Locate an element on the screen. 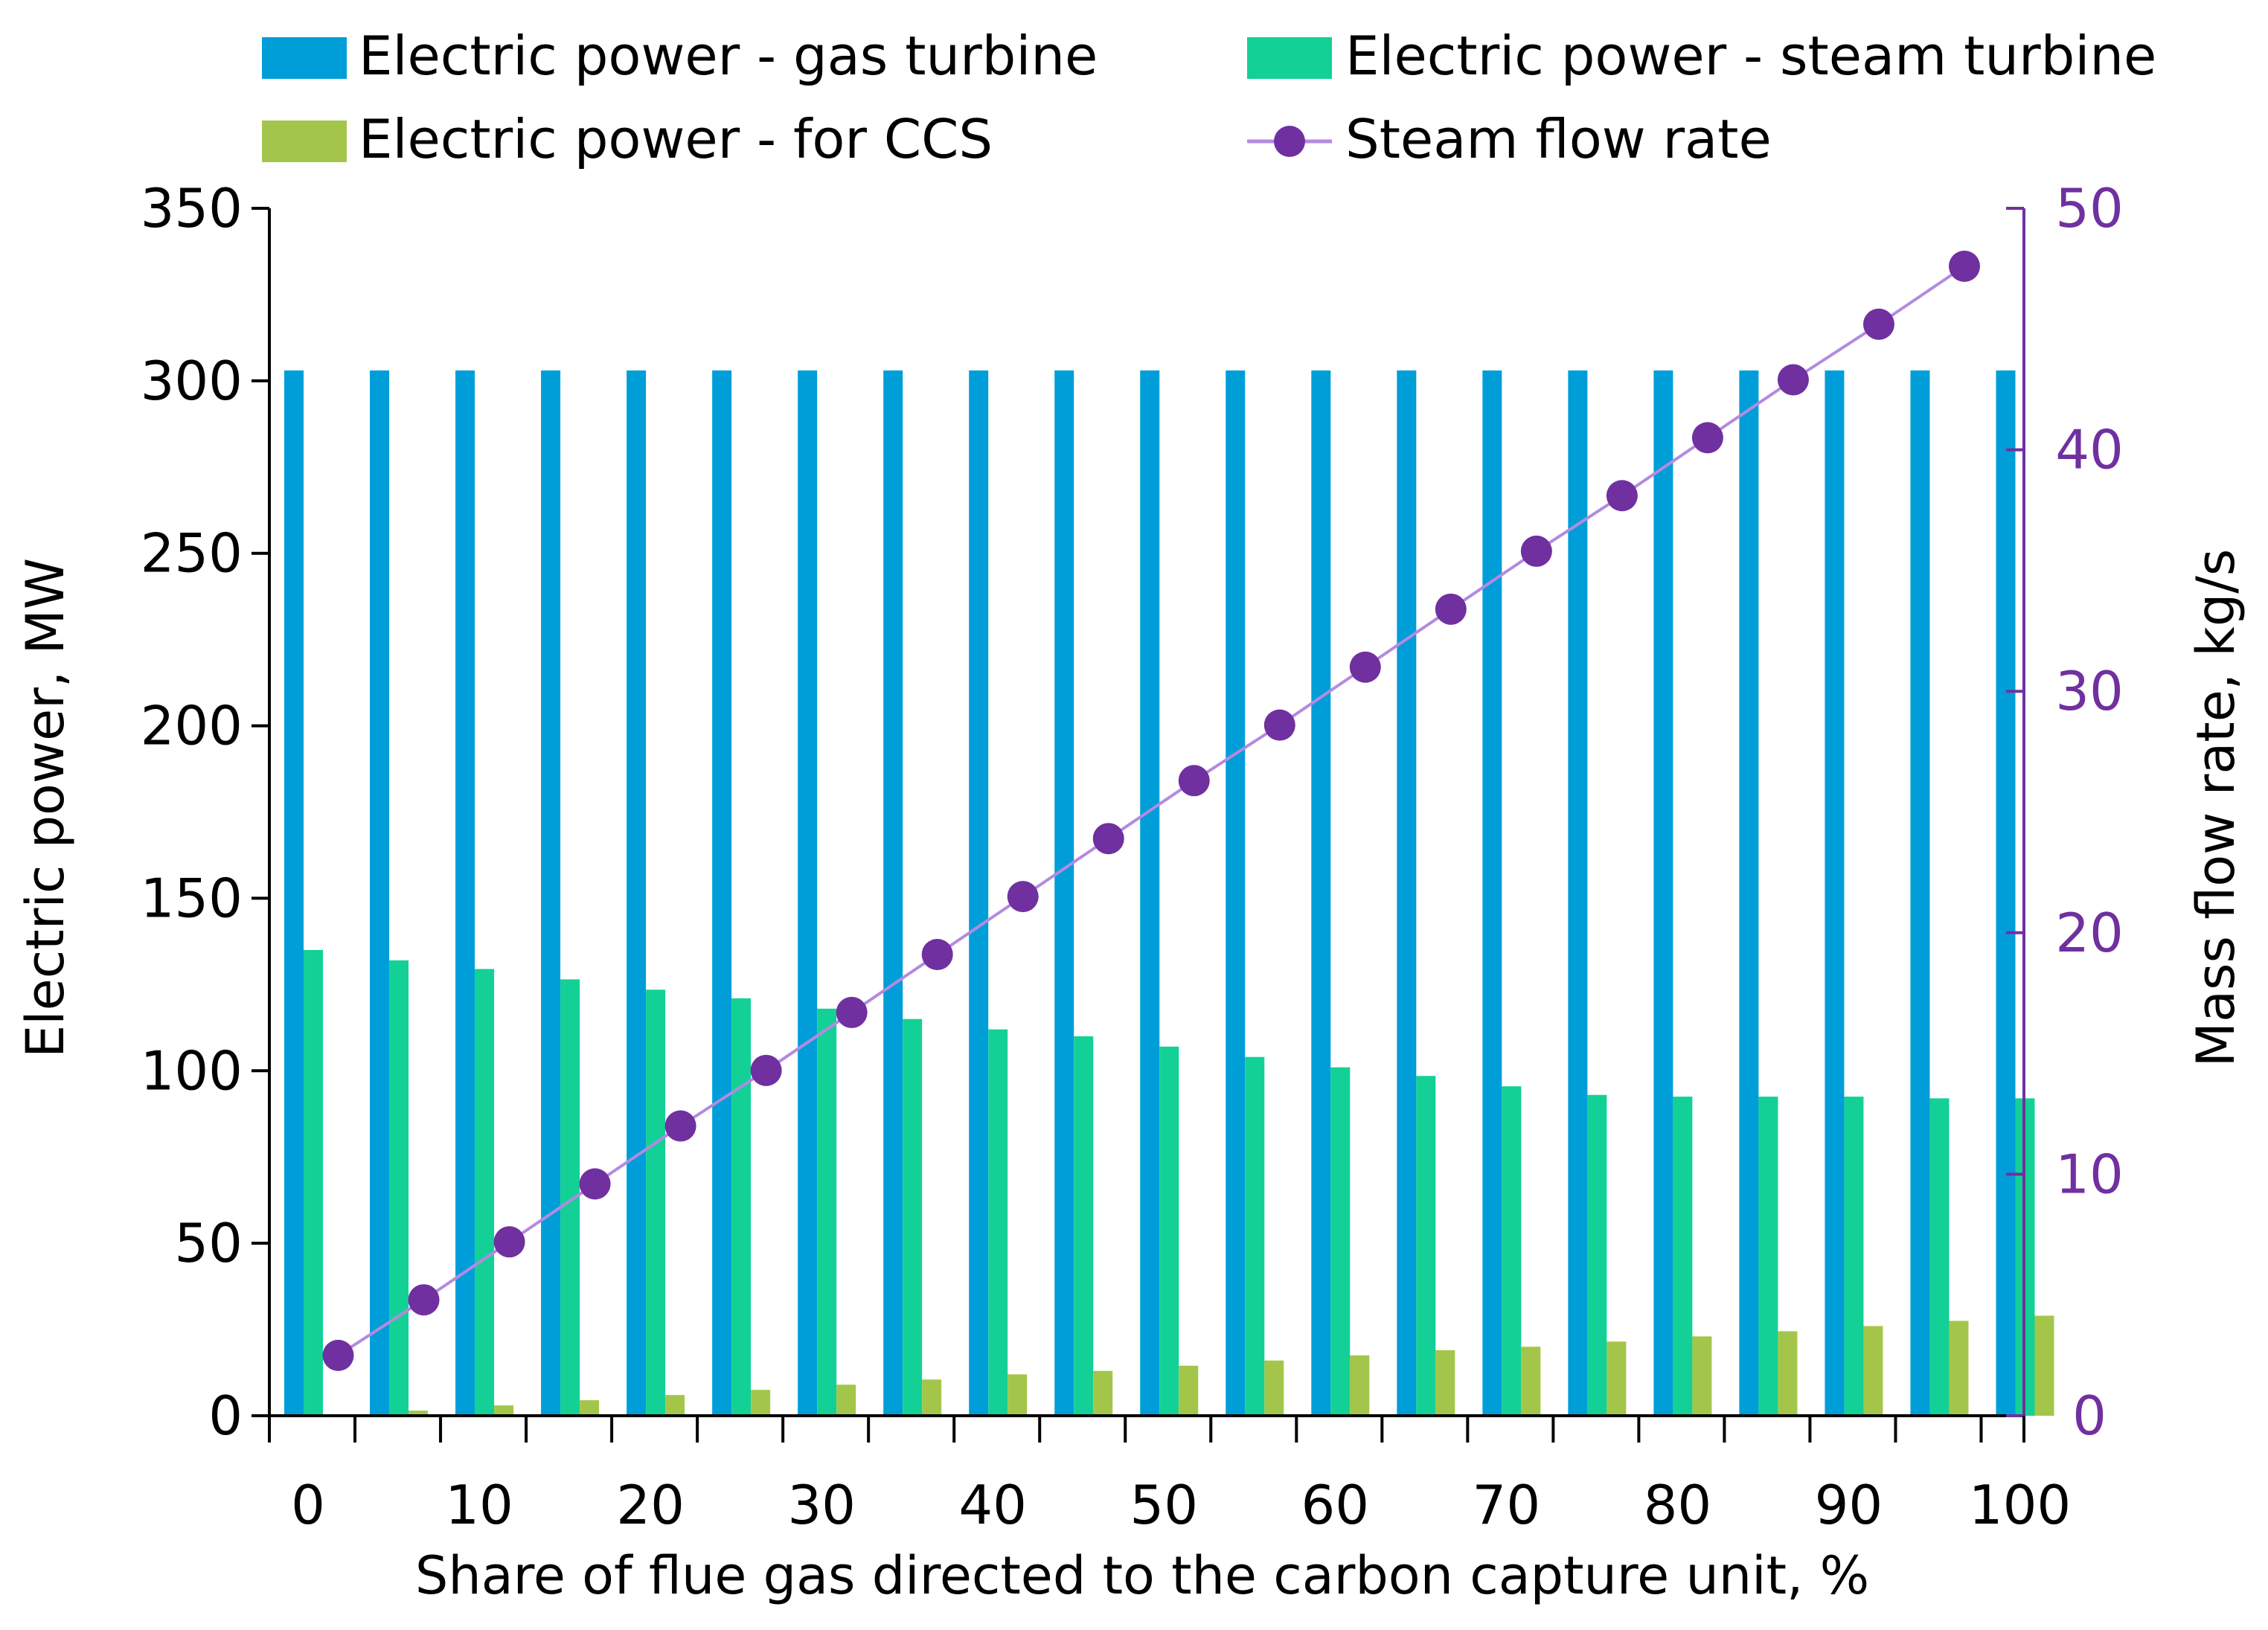 This screenshot has height=1630, width=2268. legend-label-steam-flow: Steam flow rate is located at coordinates (1558, 139).